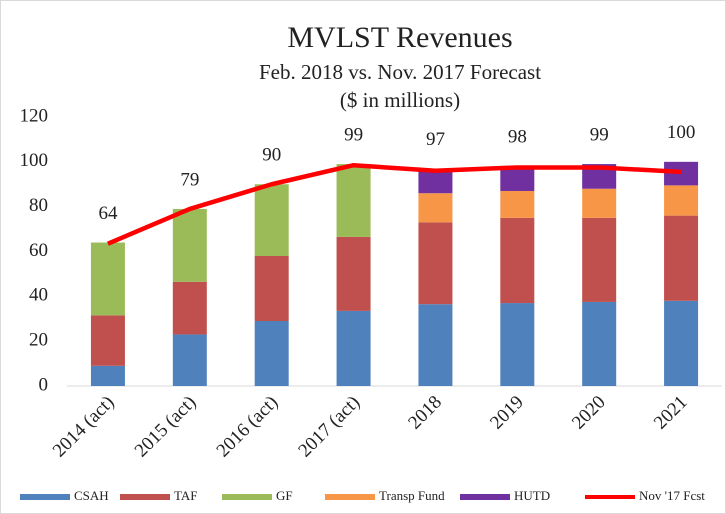 Image resolution: width=726 pixels, height=514 pixels. Describe the element at coordinates (532, 495) in the screenshot. I see `legend-label: HUTD` at that location.